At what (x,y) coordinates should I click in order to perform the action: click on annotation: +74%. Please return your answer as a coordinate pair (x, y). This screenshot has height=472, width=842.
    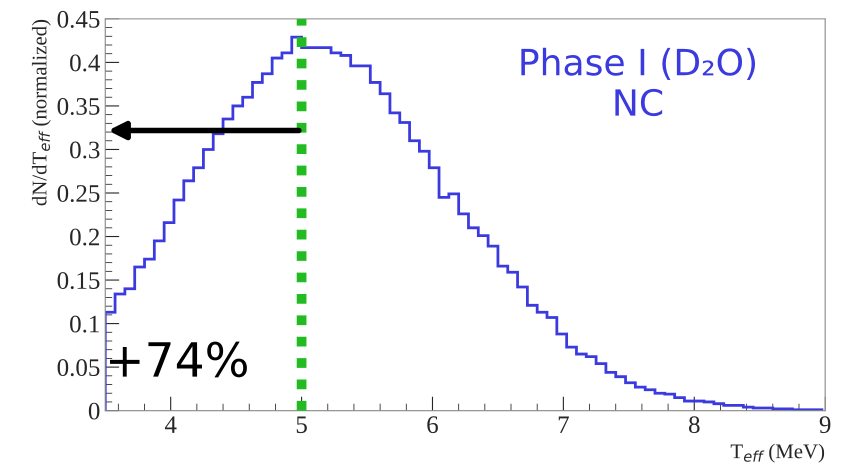
    Looking at the image, I should click on (178, 360).